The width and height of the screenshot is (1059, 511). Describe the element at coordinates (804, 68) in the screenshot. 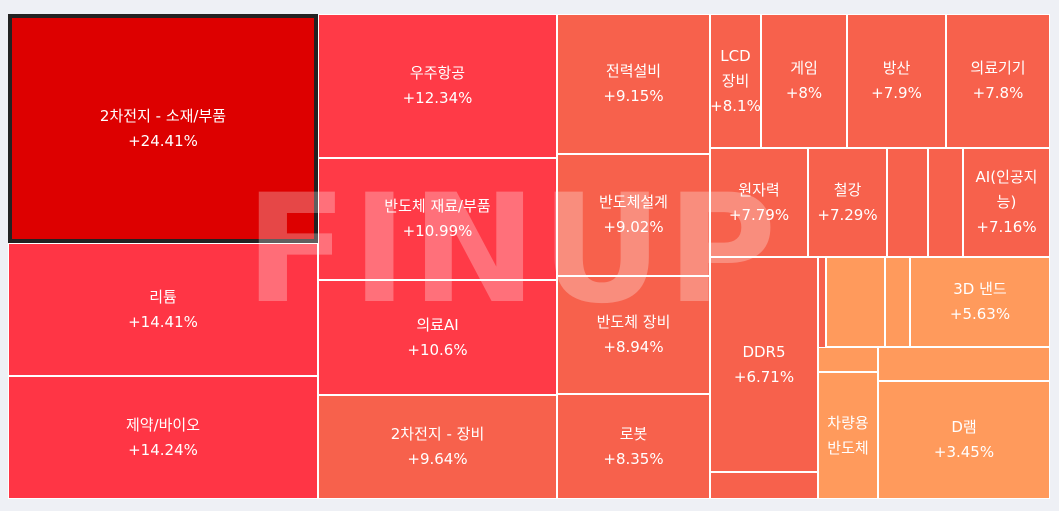

I see `cell-name: 게임` at that location.